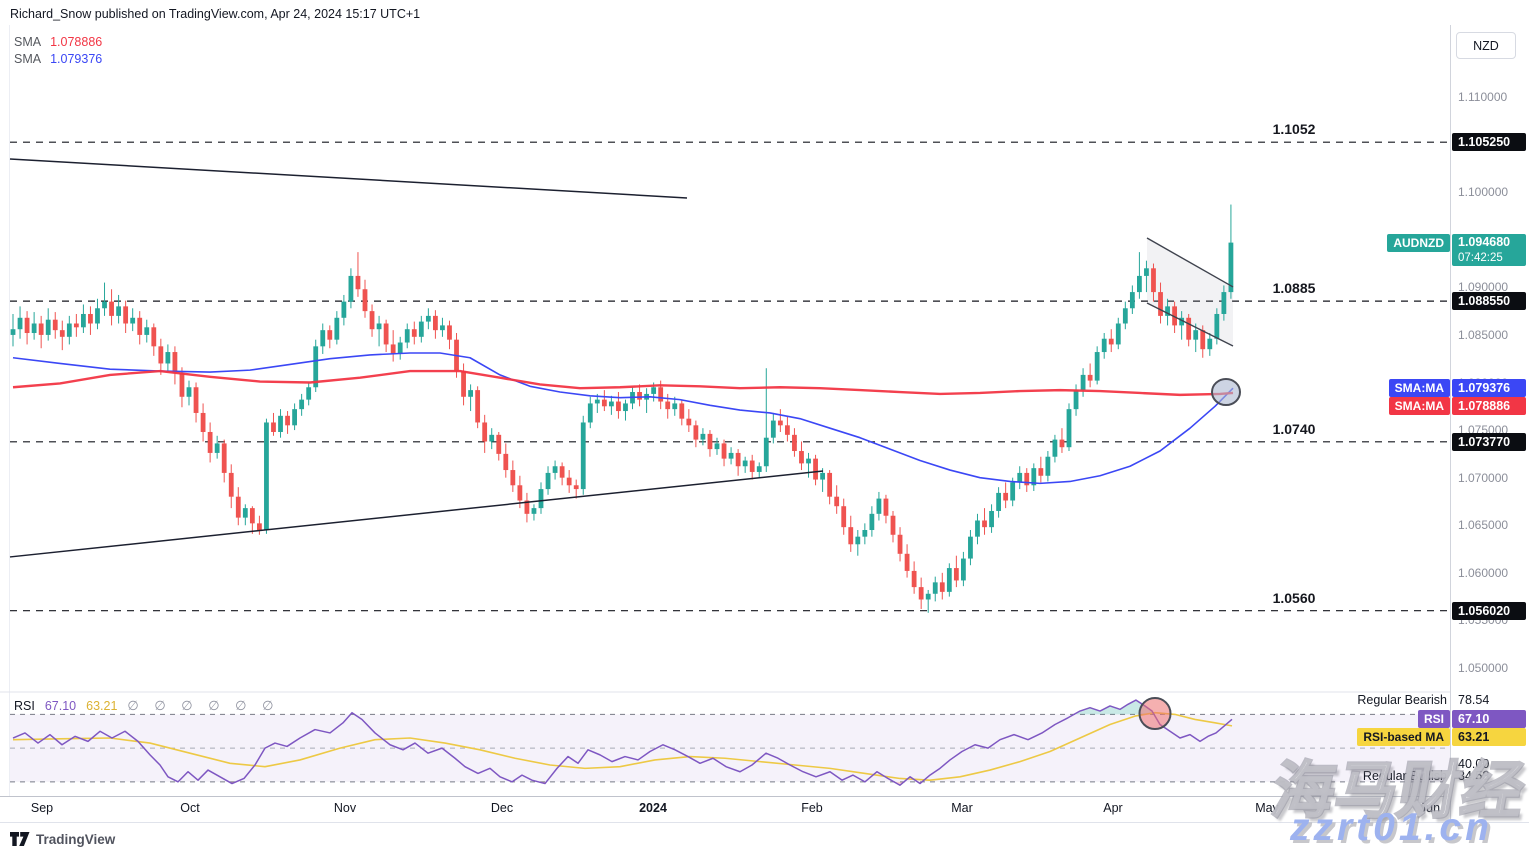 The image size is (1529, 857). I want to click on currency-button: NZD, so click(1486, 45).